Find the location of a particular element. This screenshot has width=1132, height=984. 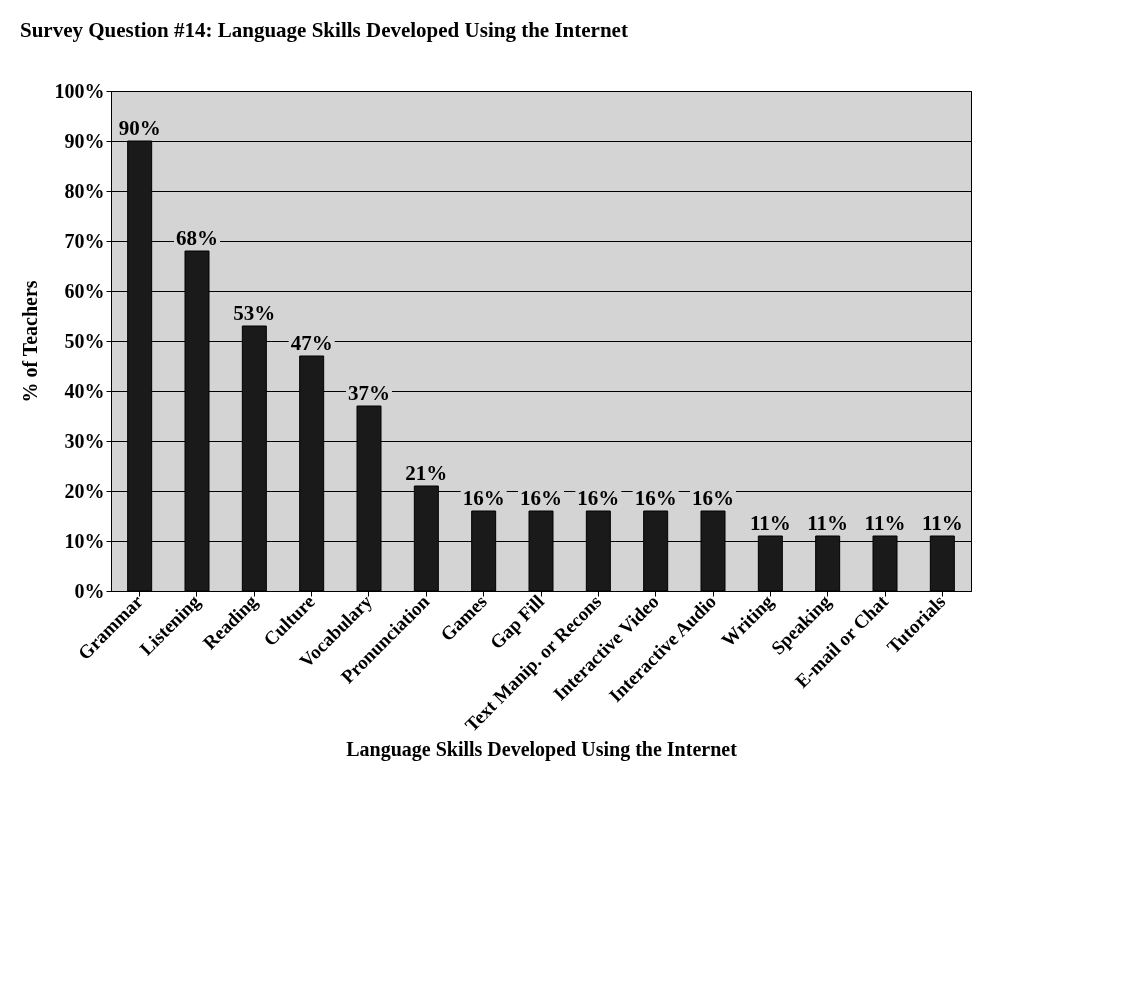

y-tick-label: 0% is located at coordinates (89, 590).